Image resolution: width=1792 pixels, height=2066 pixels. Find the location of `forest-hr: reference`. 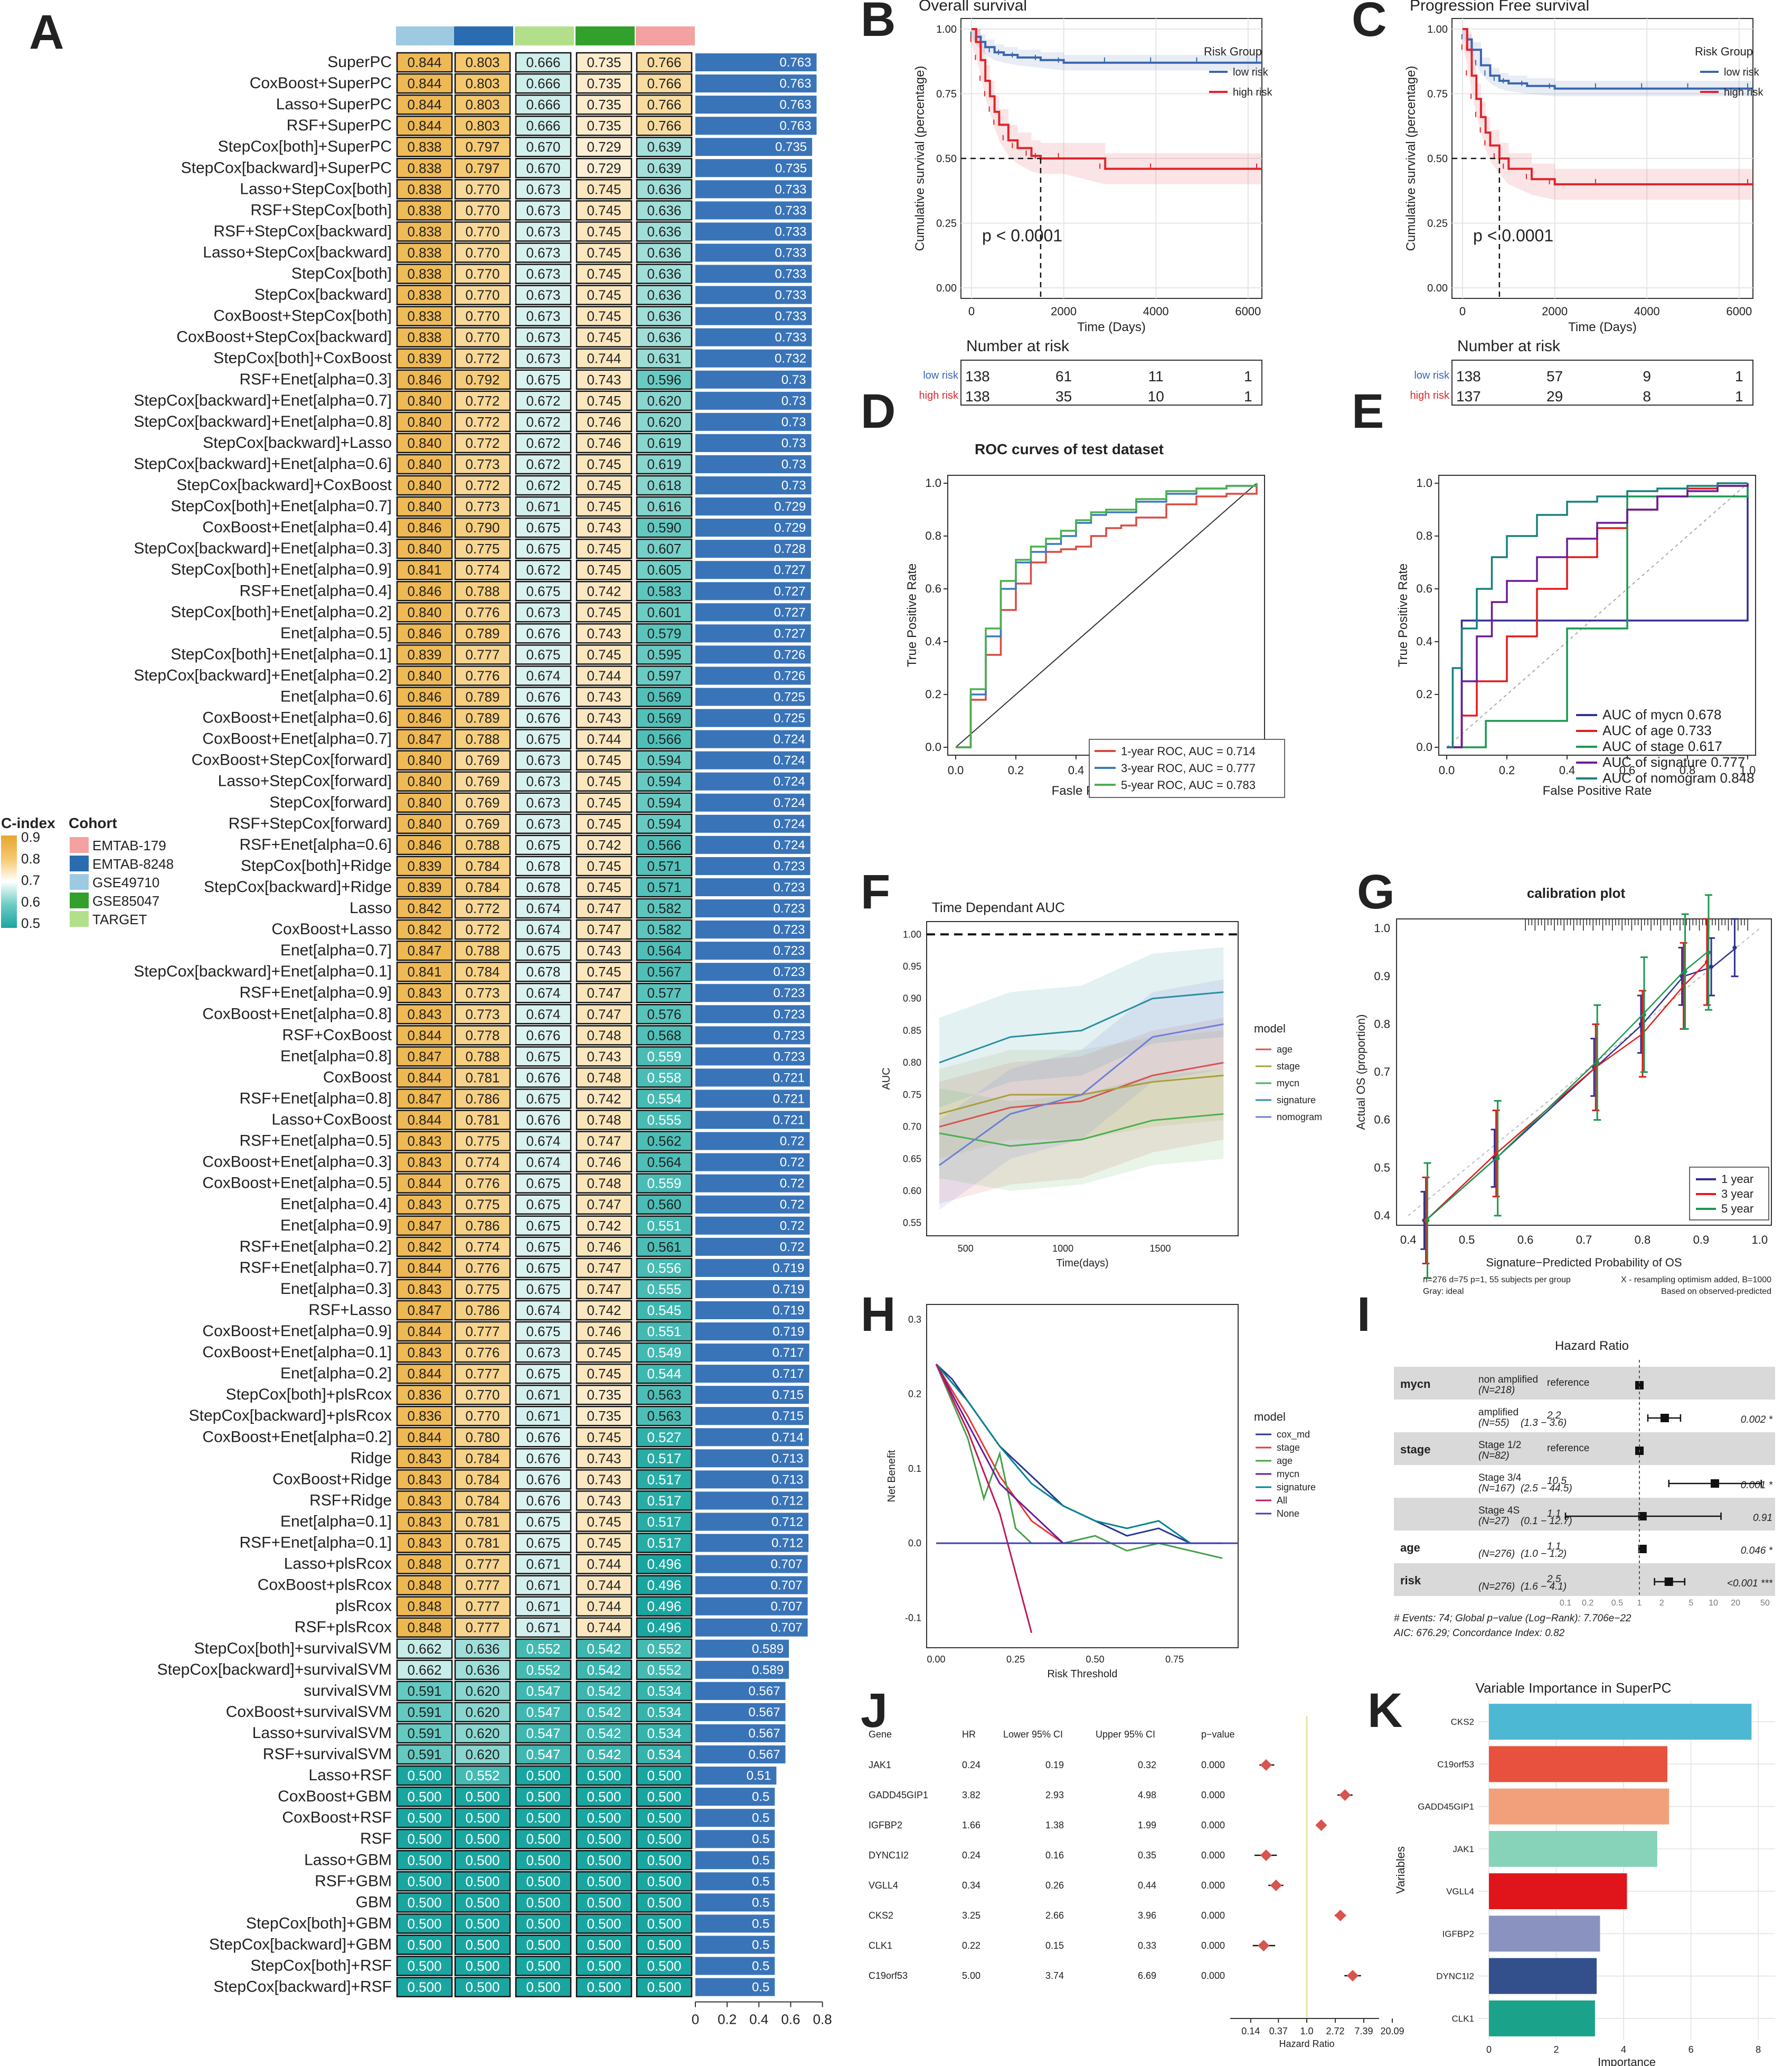

forest-hr: reference is located at coordinates (1568, 1449).